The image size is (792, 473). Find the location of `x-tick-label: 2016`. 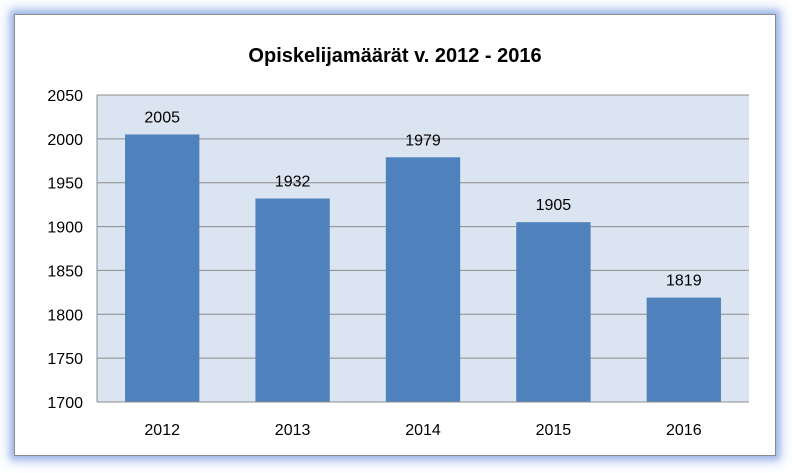

x-tick-label: 2016 is located at coordinates (684, 430).